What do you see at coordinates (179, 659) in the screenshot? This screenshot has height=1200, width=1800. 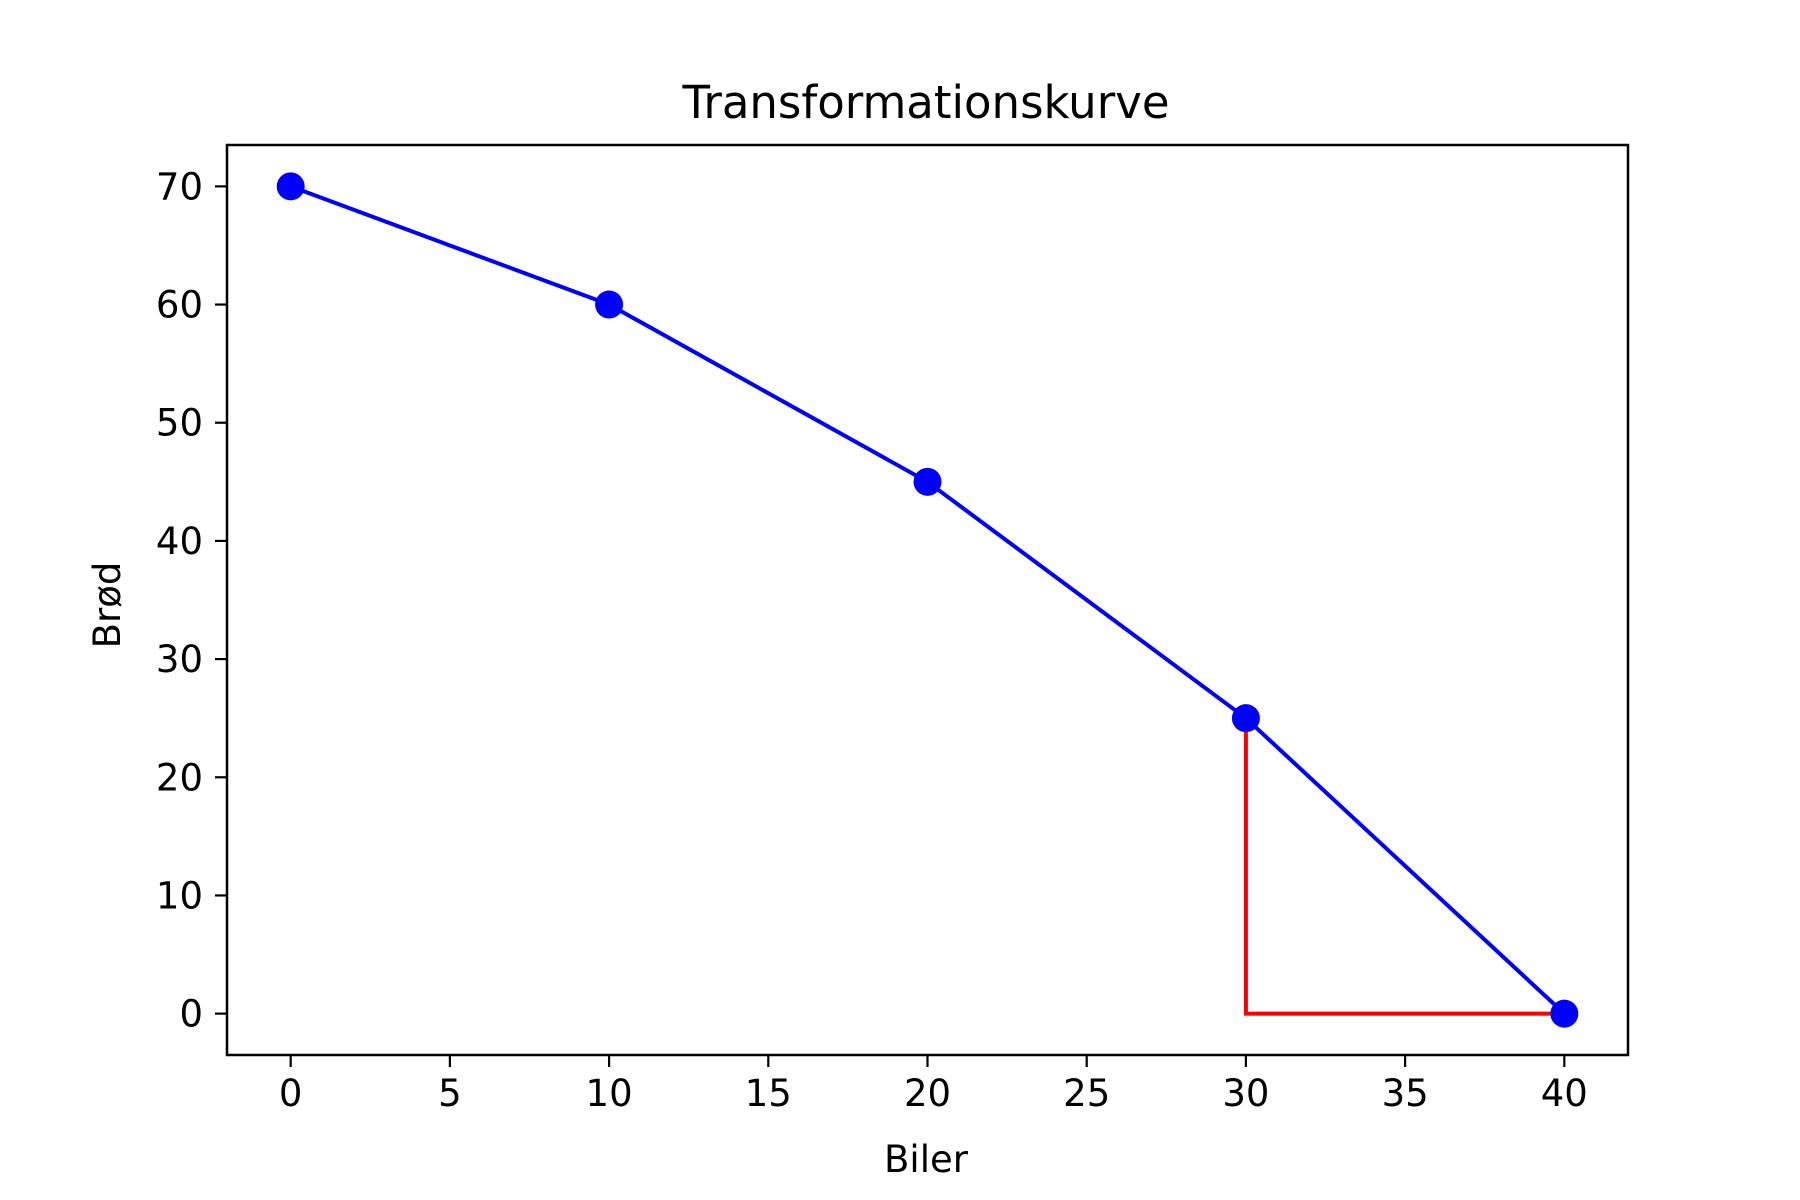 I see `y-tick-label: 30` at bounding box center [179, 659].